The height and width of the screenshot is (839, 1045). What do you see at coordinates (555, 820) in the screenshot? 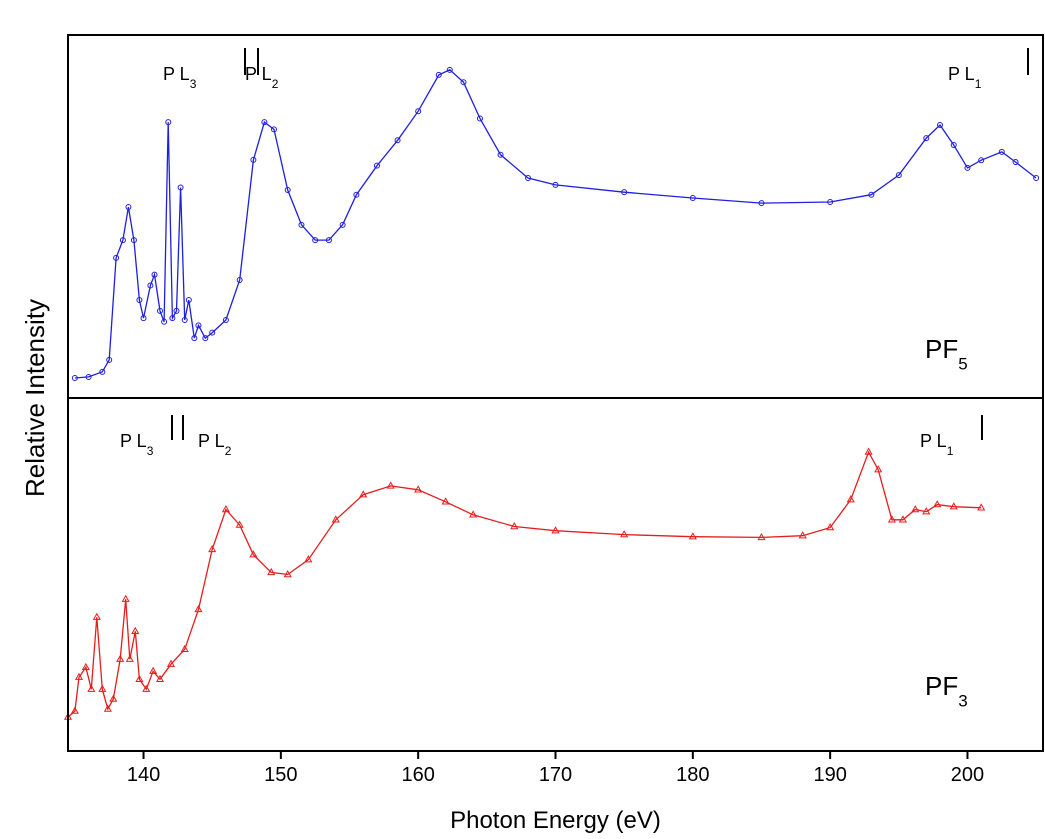
I see `x-axis-label: Photon Energy (eV)` at bounding box center [555, 820].